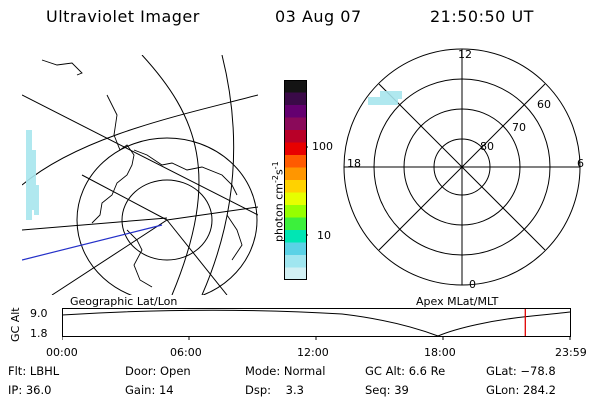  Describe the element at coordinates (124, 301) in the screenshot. I see `left-map-caption: Geographic Lat/Lon` at that location.